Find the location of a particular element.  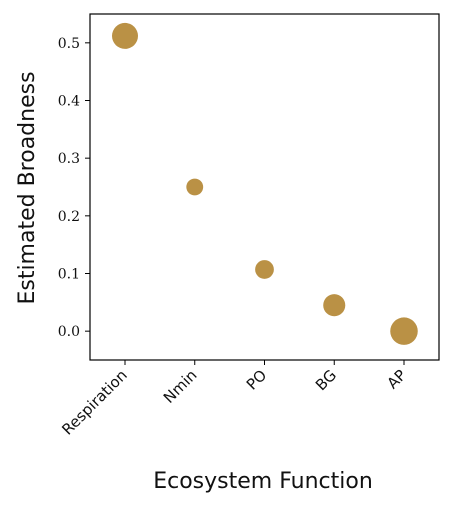

y-tick-label: 0.4 is located at coordinates (69, 102).